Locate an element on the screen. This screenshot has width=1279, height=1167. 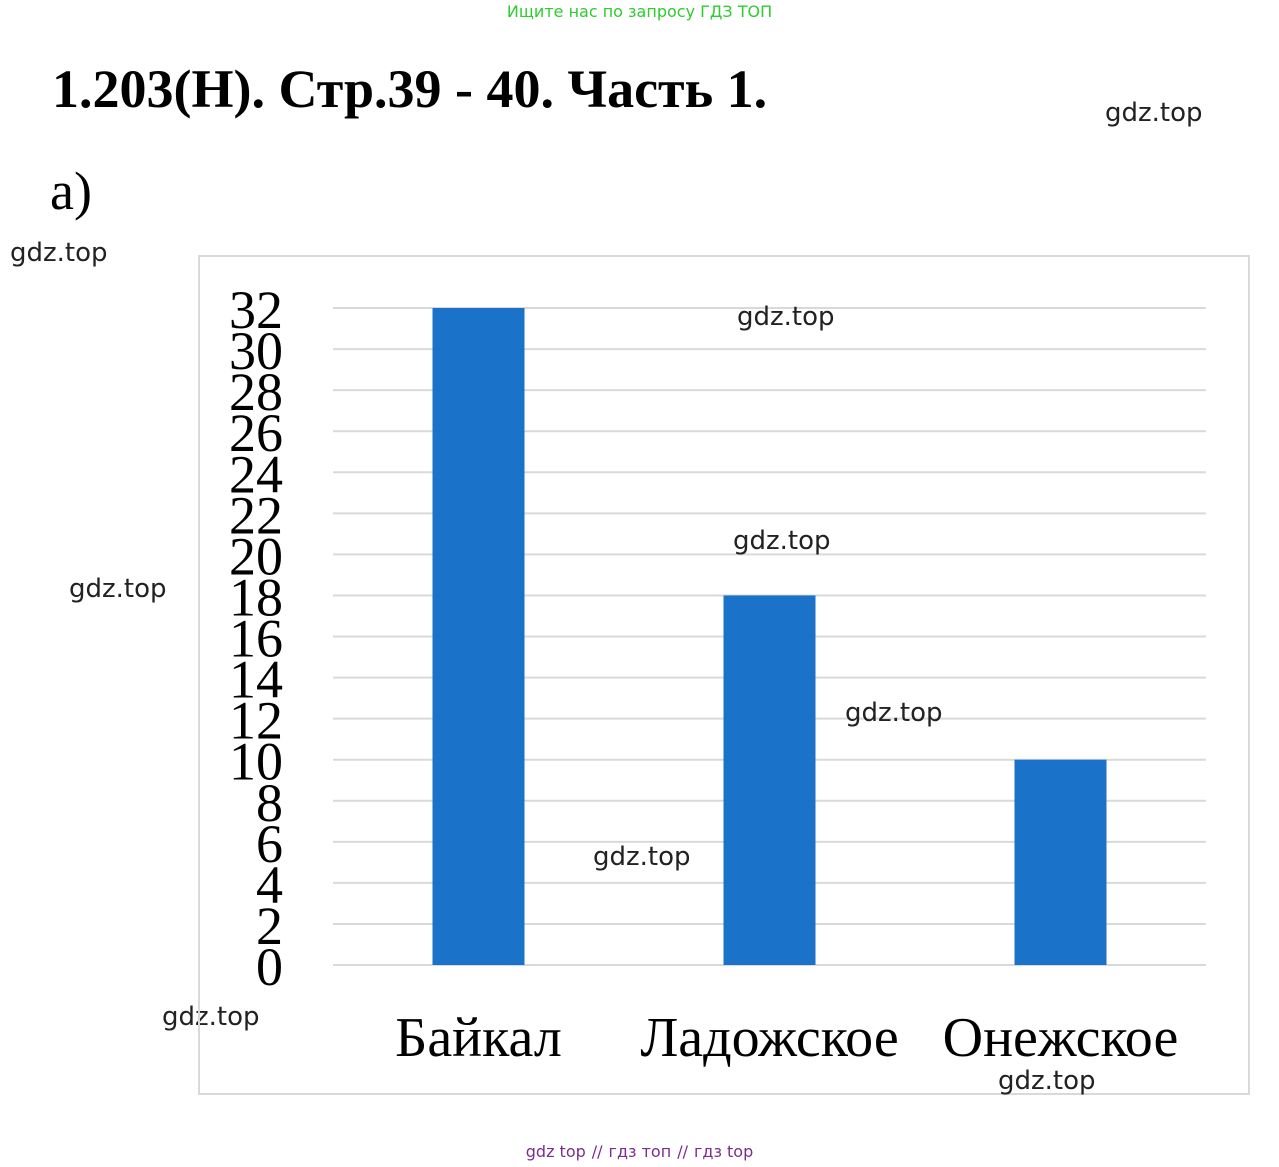
footer: gdz top // гдз топ // гдз top is located at coordinates (639, 1151).